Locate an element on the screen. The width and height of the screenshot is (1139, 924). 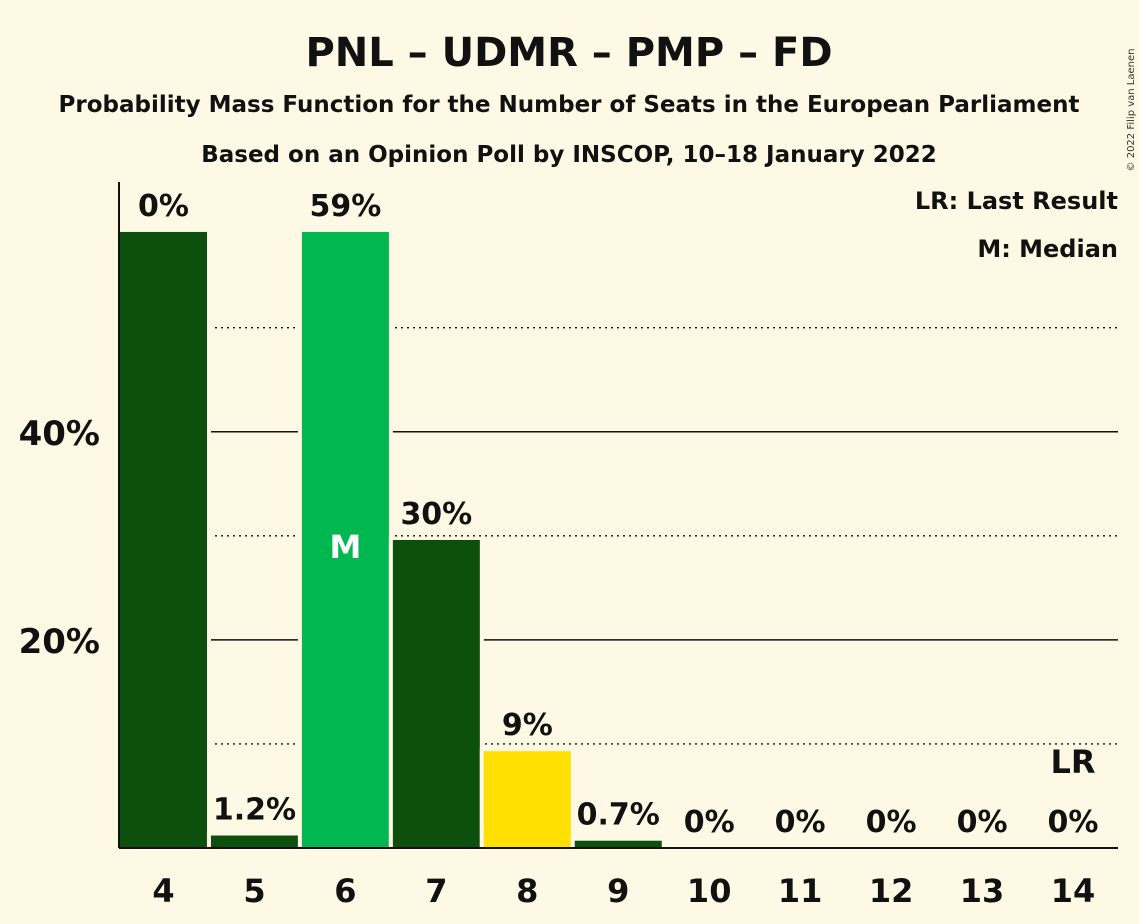
data-label-14: 0% is located at coordinates (1073, 822).